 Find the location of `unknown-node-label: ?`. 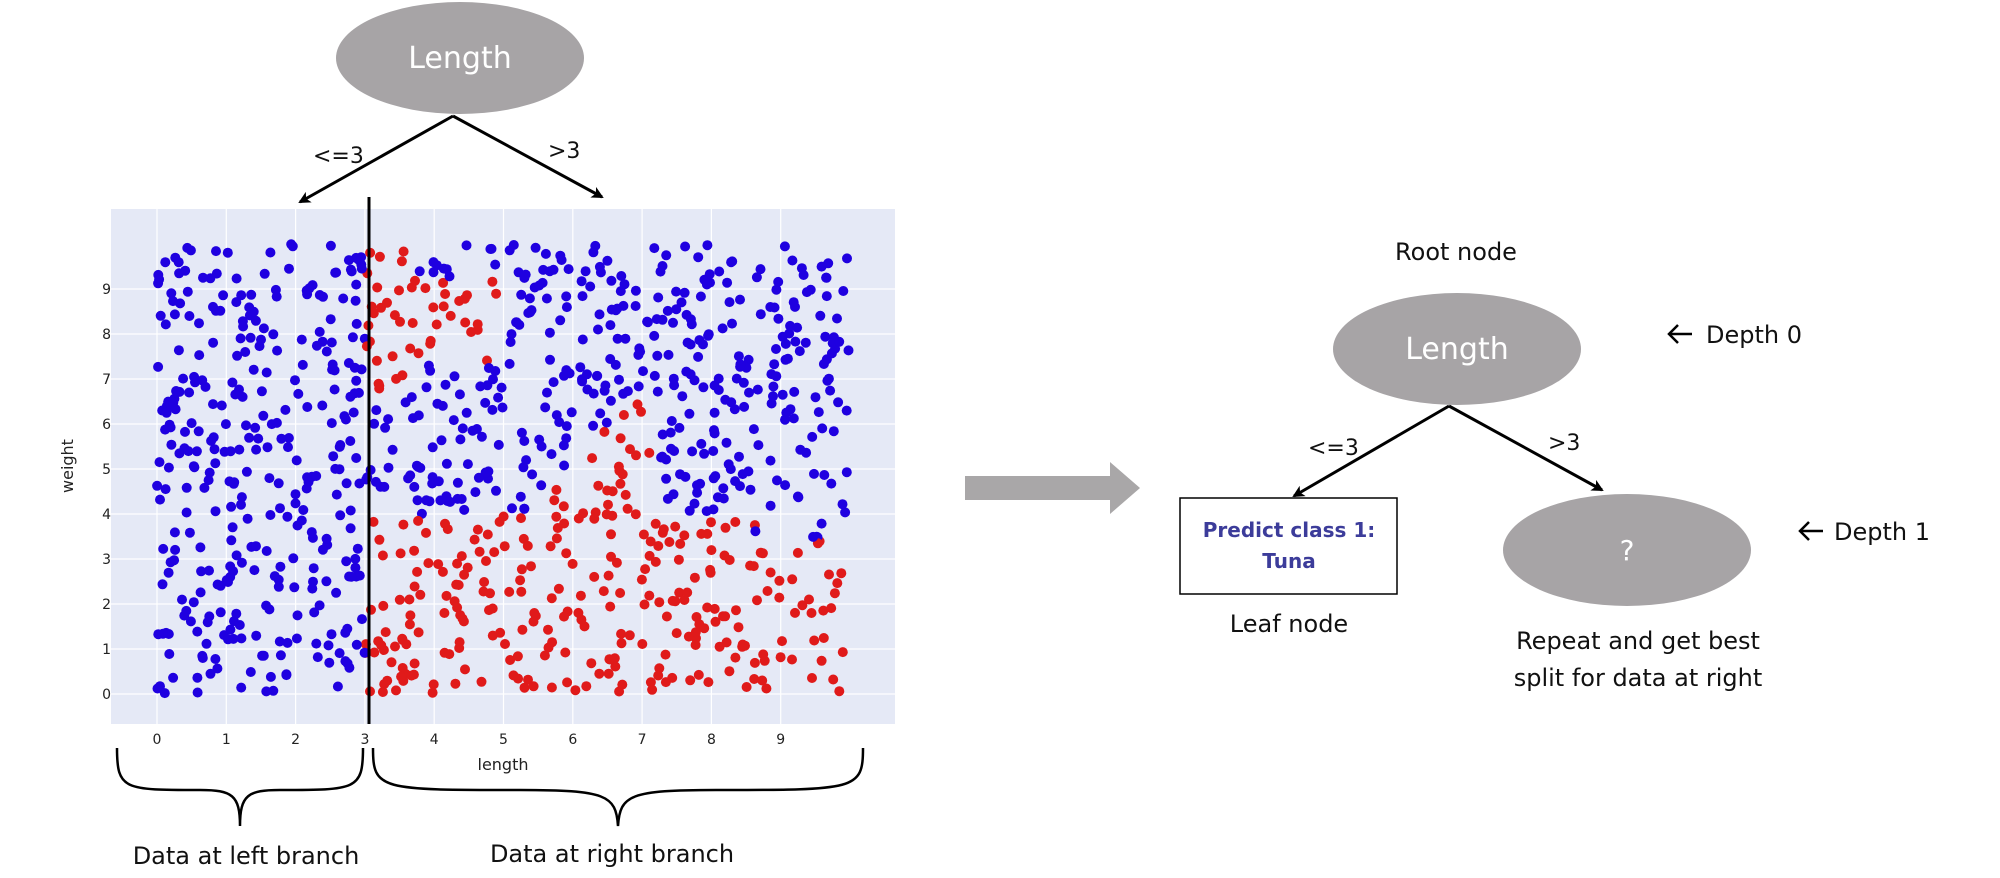

unknown-node-label: ? is located at coordinates (1627, 550).